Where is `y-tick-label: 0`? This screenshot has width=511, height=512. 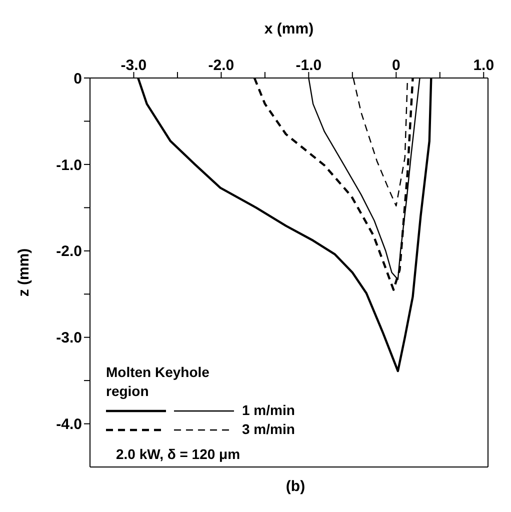
y-tick-label: 0 is located at coordinates (78, 79).